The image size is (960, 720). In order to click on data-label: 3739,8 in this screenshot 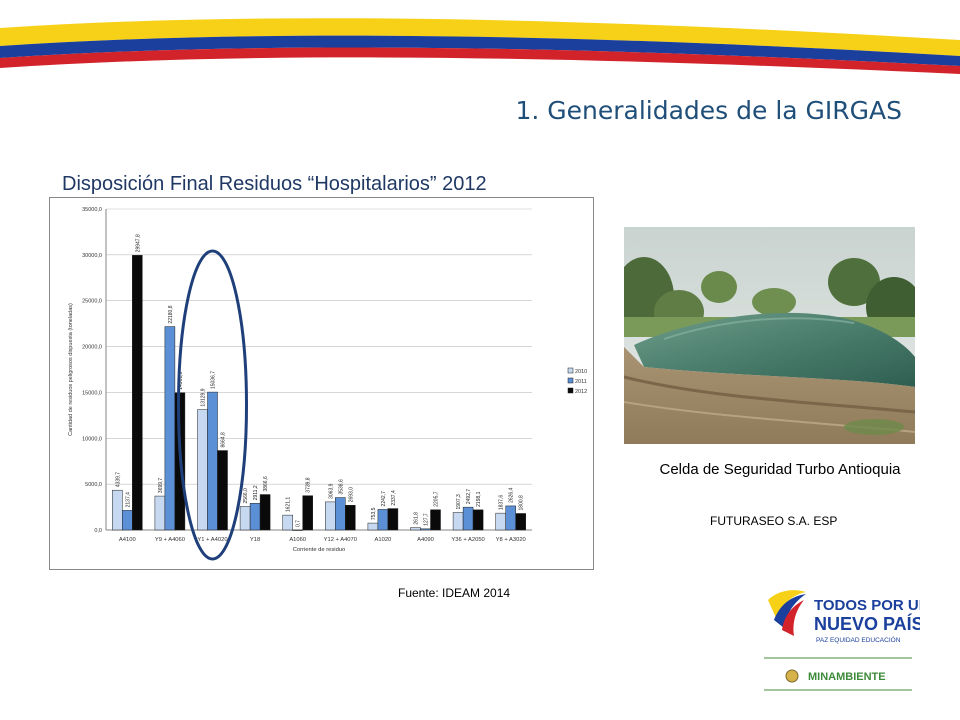, I will do `click(309, 485)`.